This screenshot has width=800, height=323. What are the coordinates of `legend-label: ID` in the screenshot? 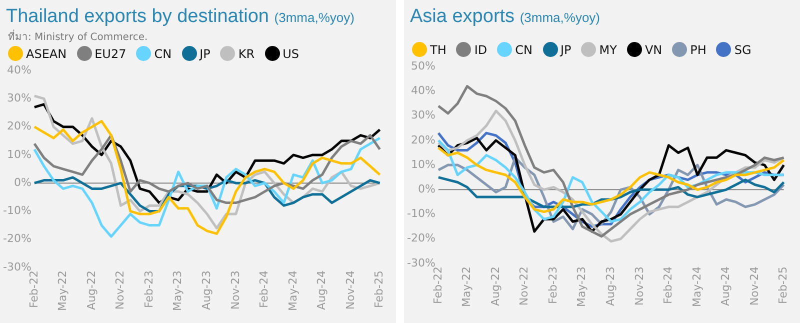 It's located at (481, 49).